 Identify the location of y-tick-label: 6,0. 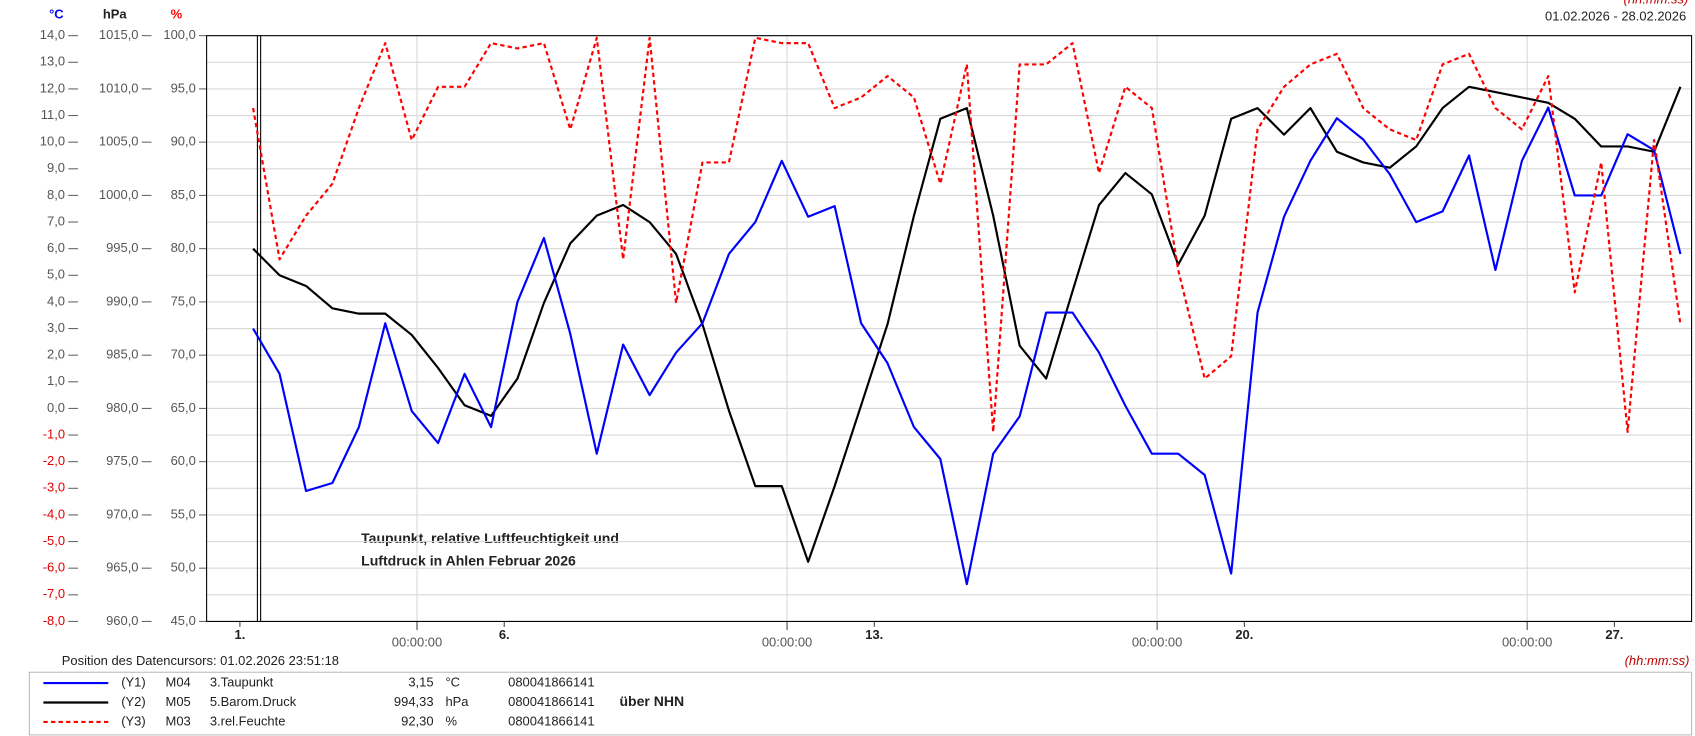
(56, 247).